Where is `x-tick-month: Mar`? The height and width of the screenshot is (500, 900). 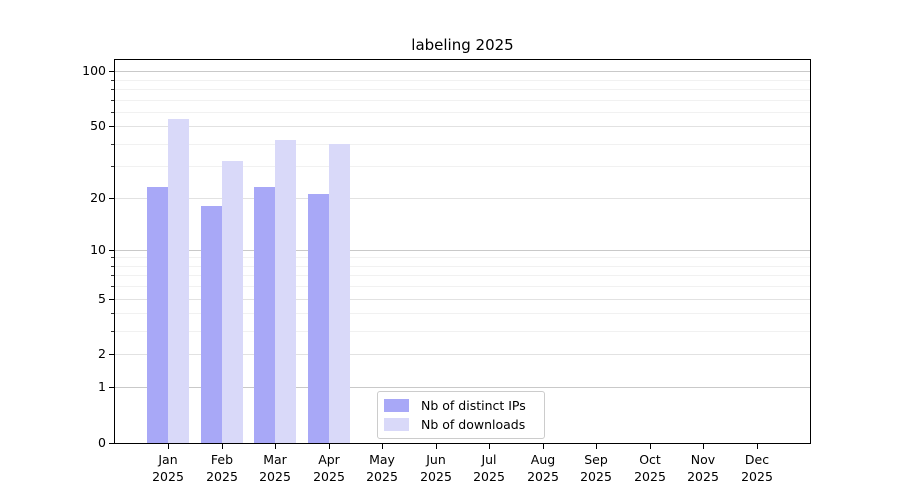 x-tick-month: Mar is located at coordinates (275, 459).